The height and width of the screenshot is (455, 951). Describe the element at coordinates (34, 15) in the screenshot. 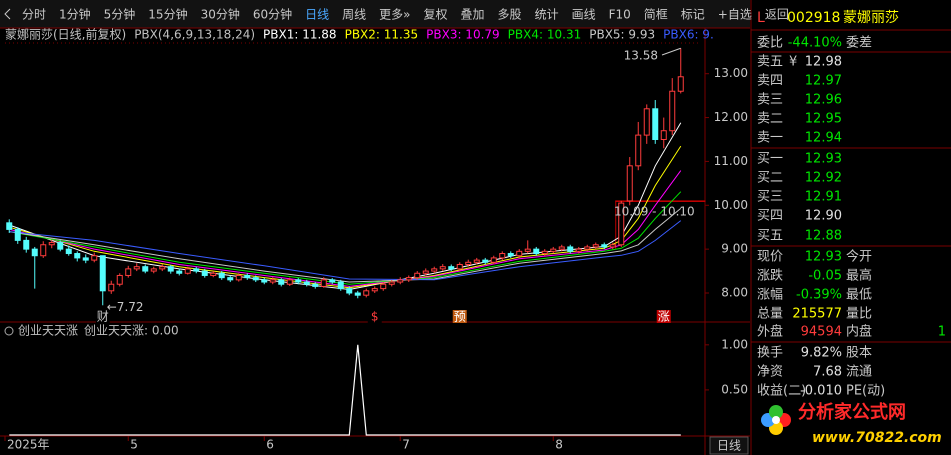

I see `toolbar-item: 分时` at that location.